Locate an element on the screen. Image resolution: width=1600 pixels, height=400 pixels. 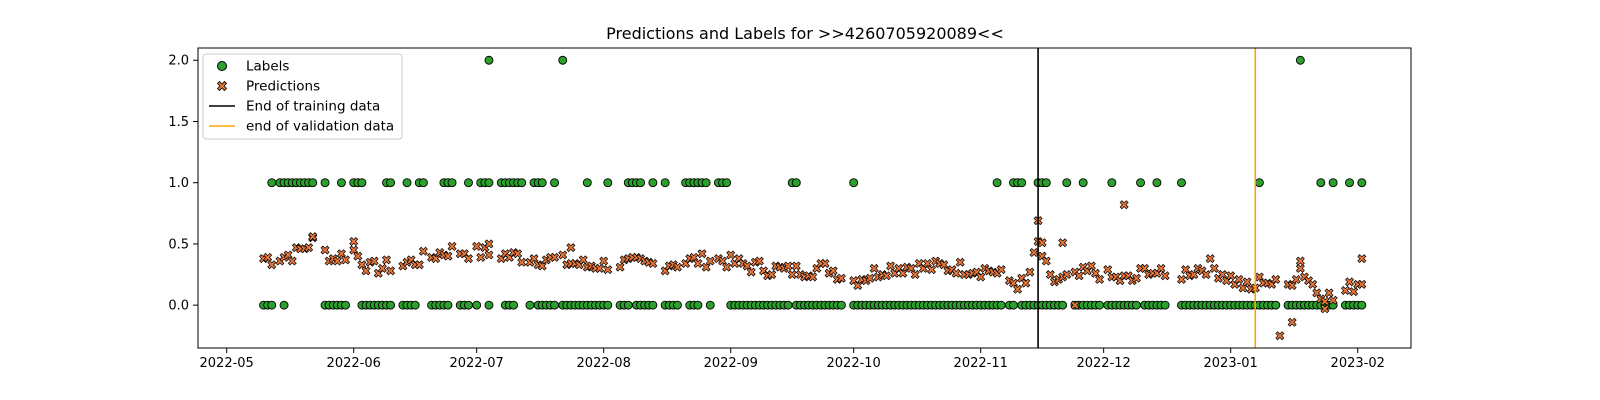
x-tick-label: 2023-01 is located at coordinates (1231, 363).